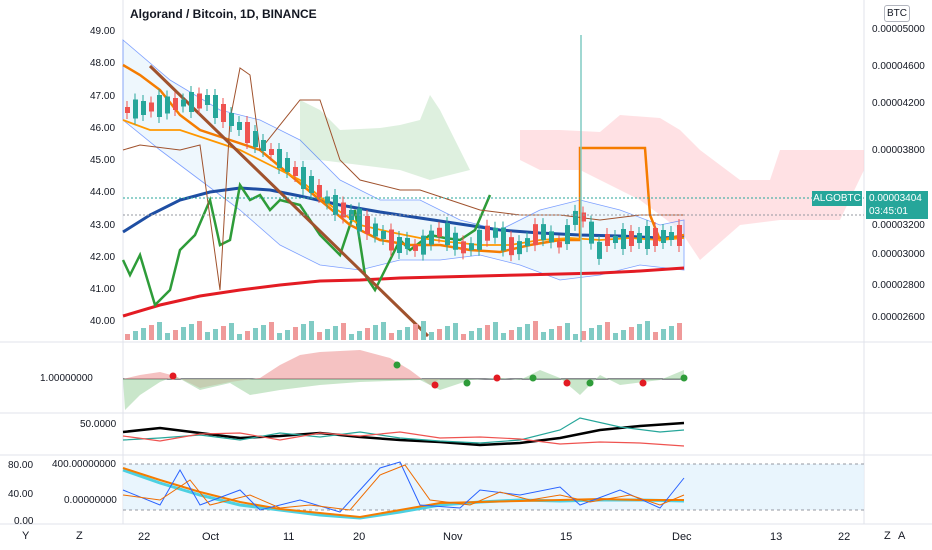 This screenshot has width=932, height=550. Describe the element at coordinates (359, 537) in the screenshot. I see `time-label: 20` at that location.